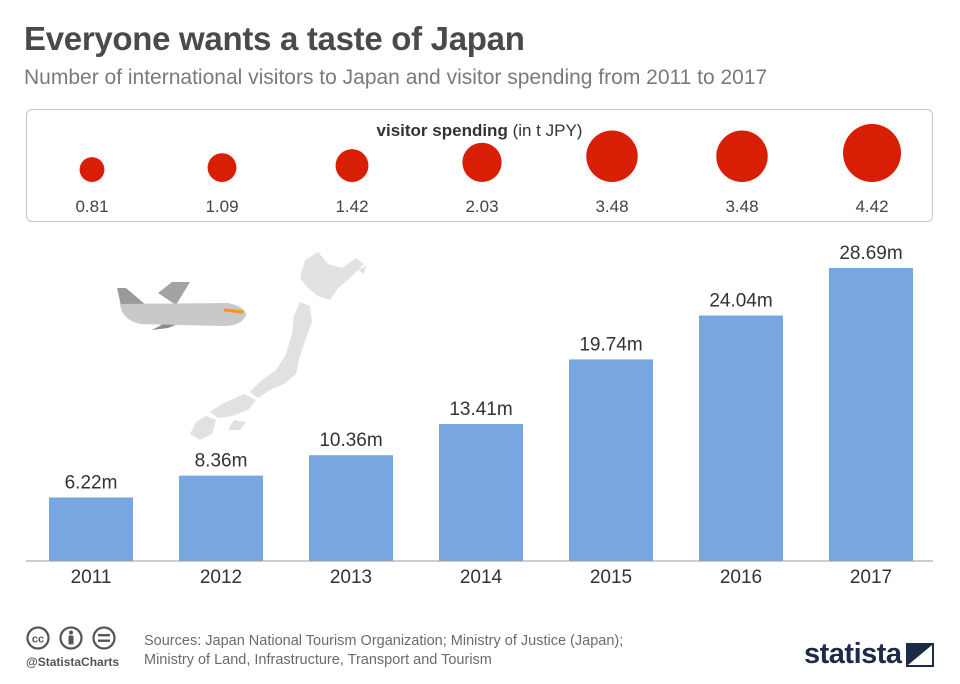  I want to click on bar-value-label: 8.36m, so click(221, 461).